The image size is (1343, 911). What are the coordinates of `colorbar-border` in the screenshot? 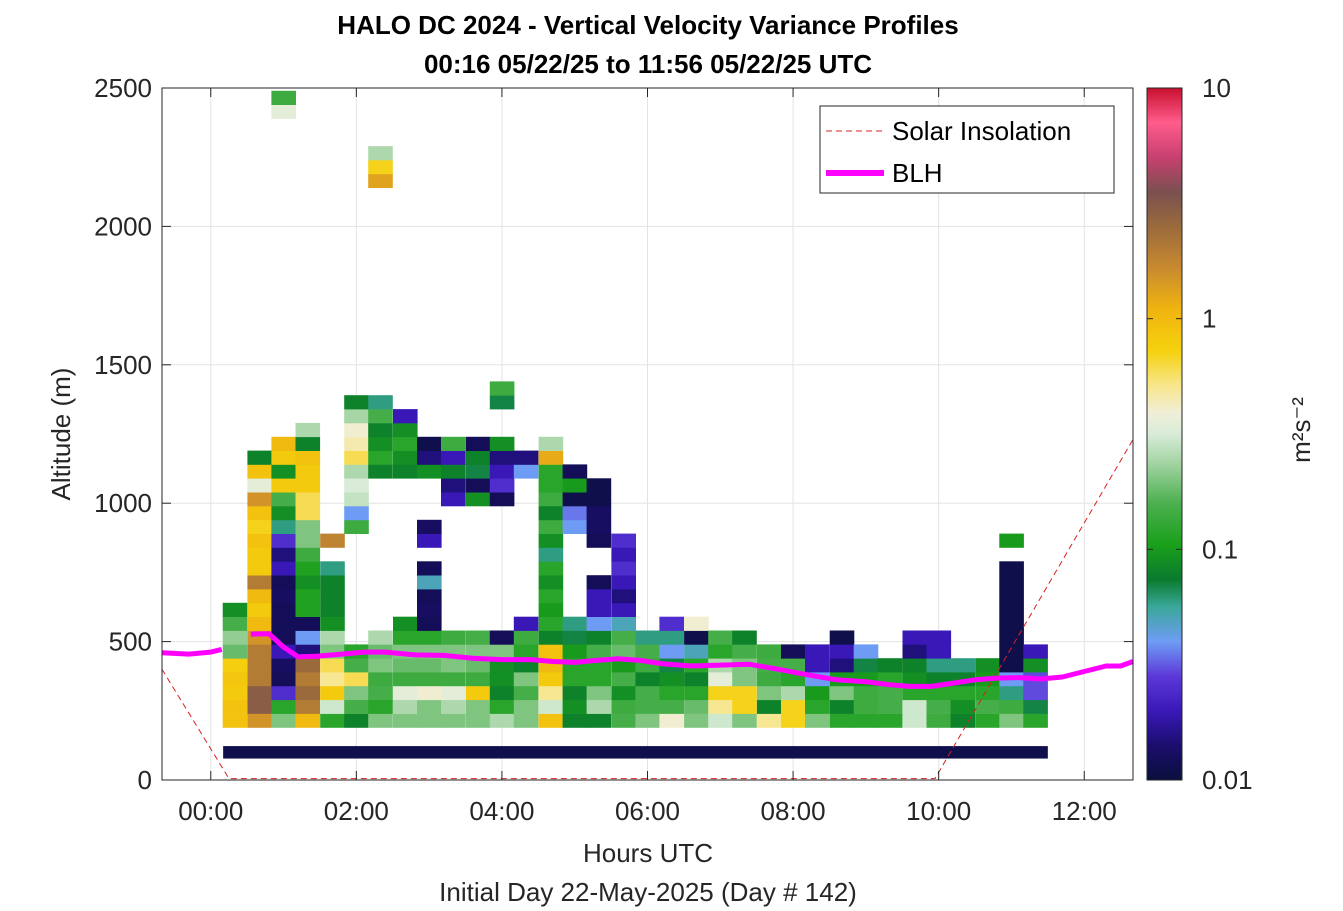 It's located at (1164, 434).